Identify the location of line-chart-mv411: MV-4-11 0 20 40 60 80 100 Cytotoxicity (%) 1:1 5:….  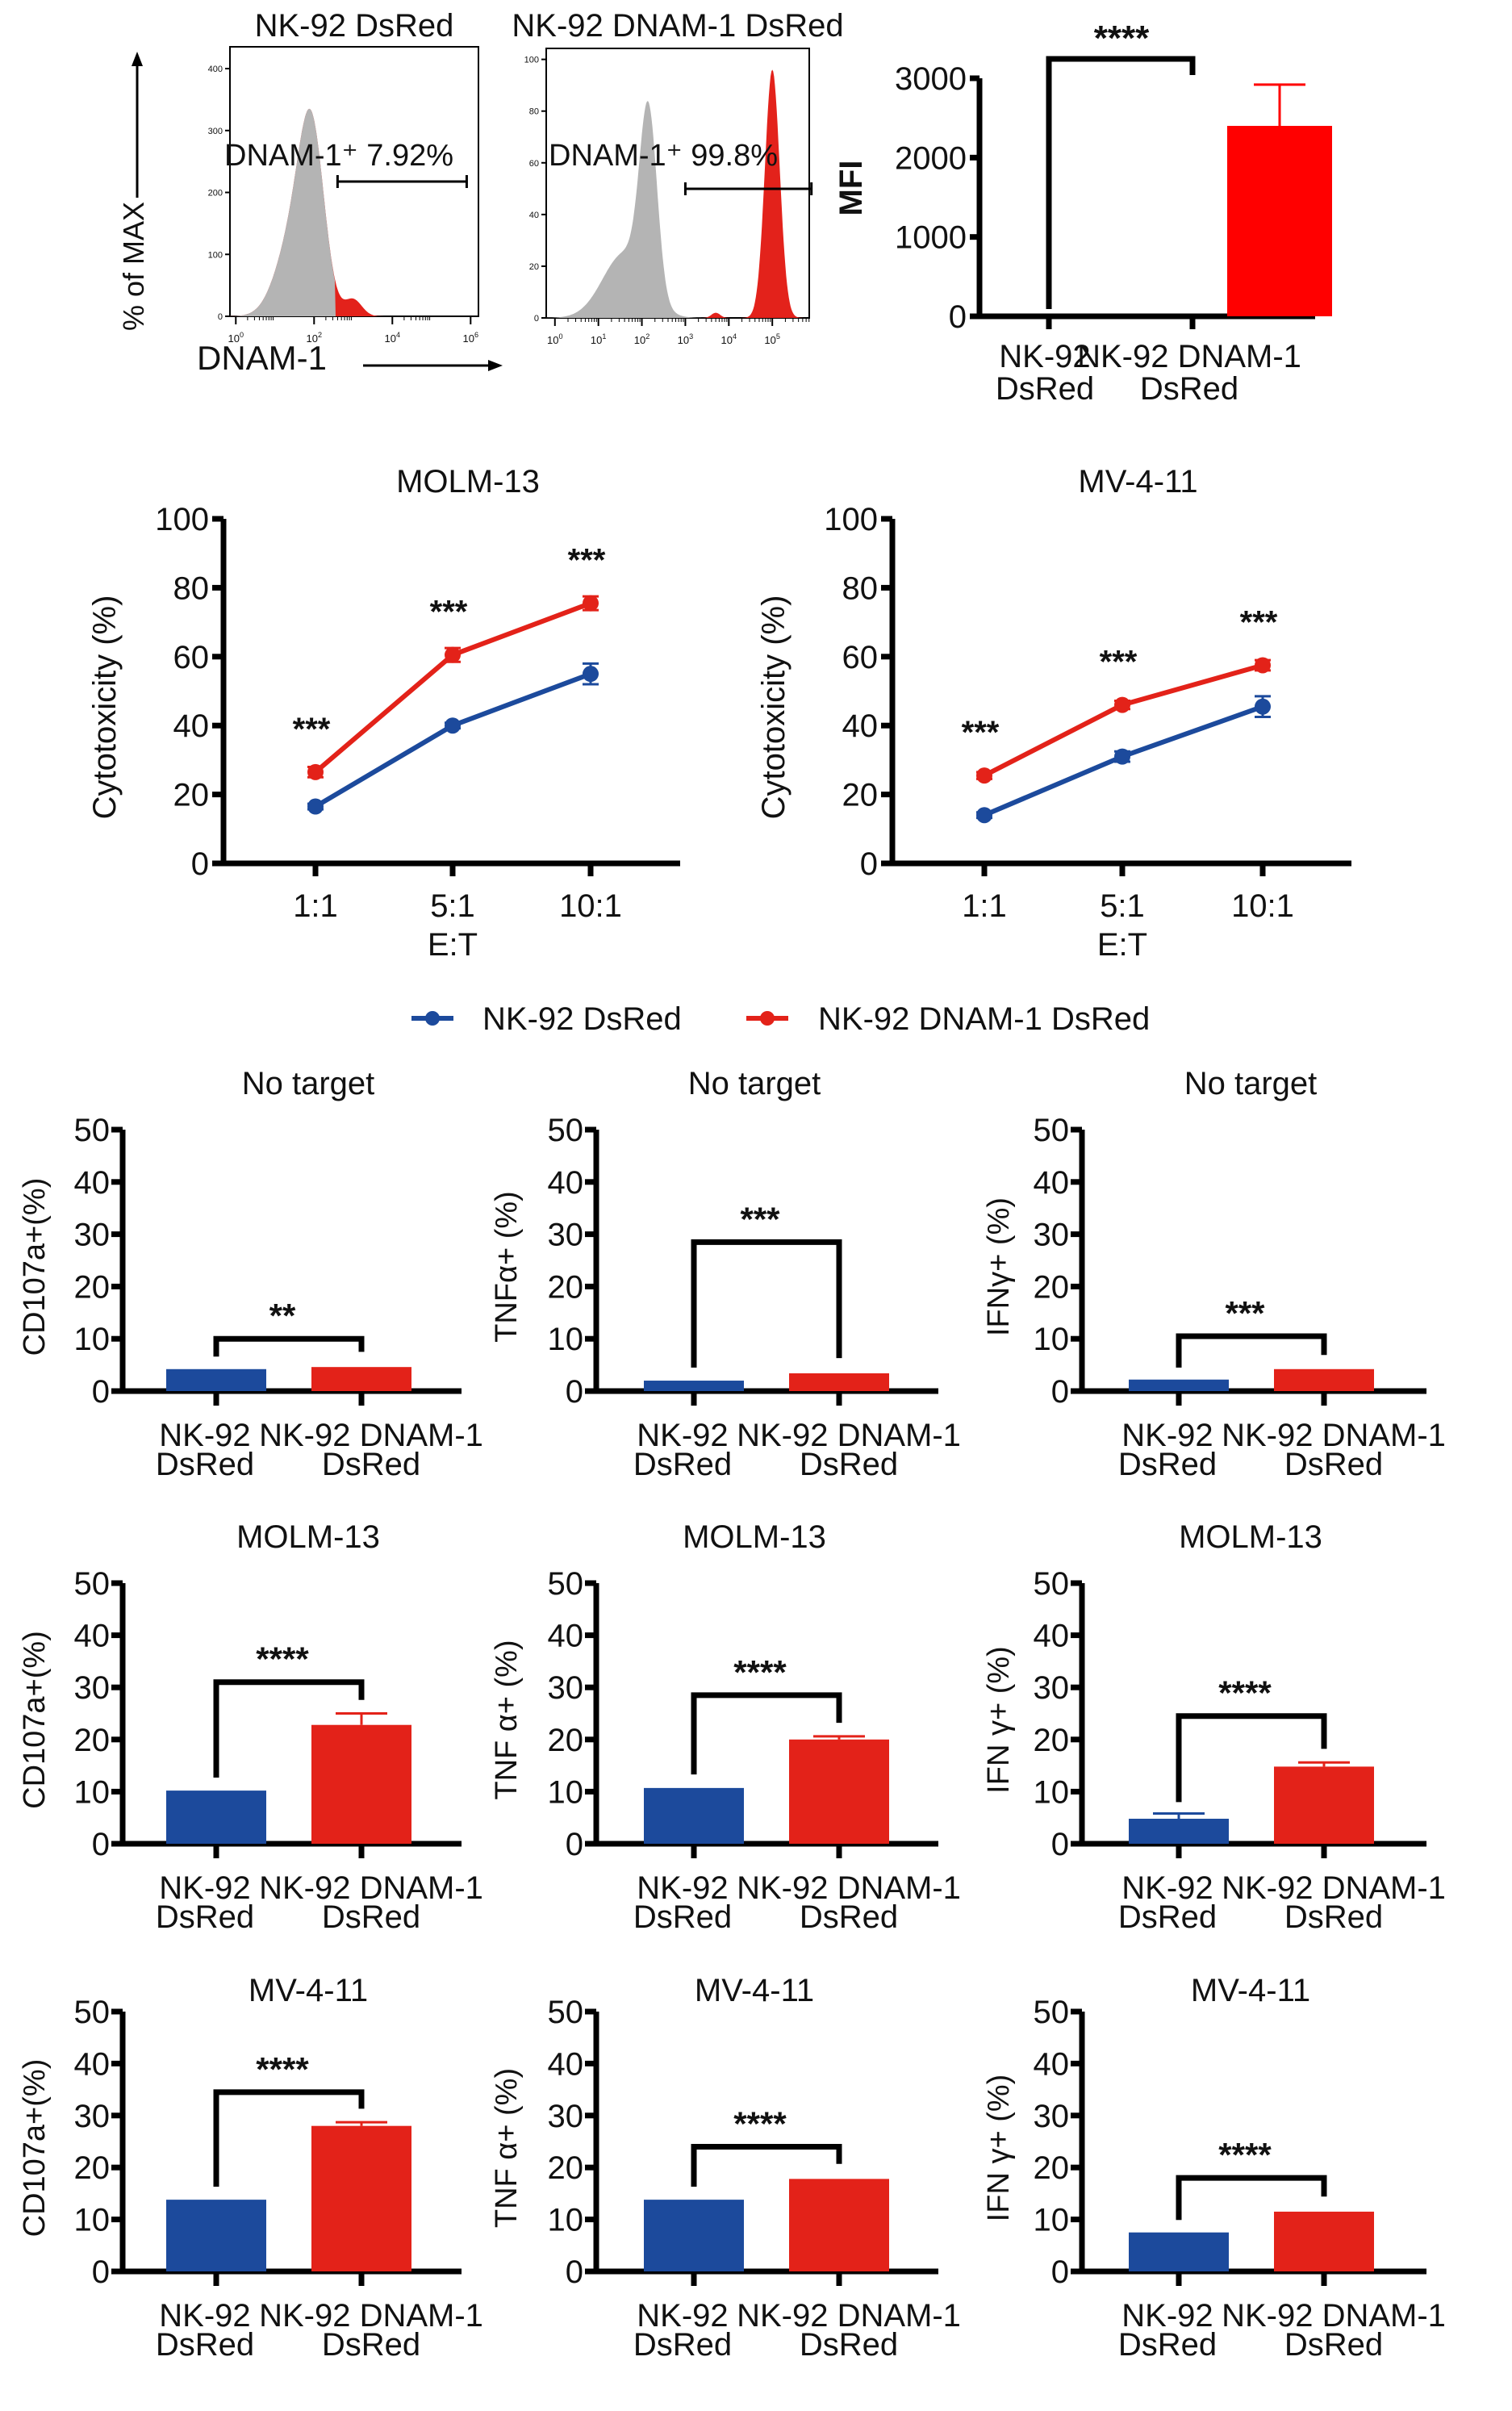
(1053, 714).